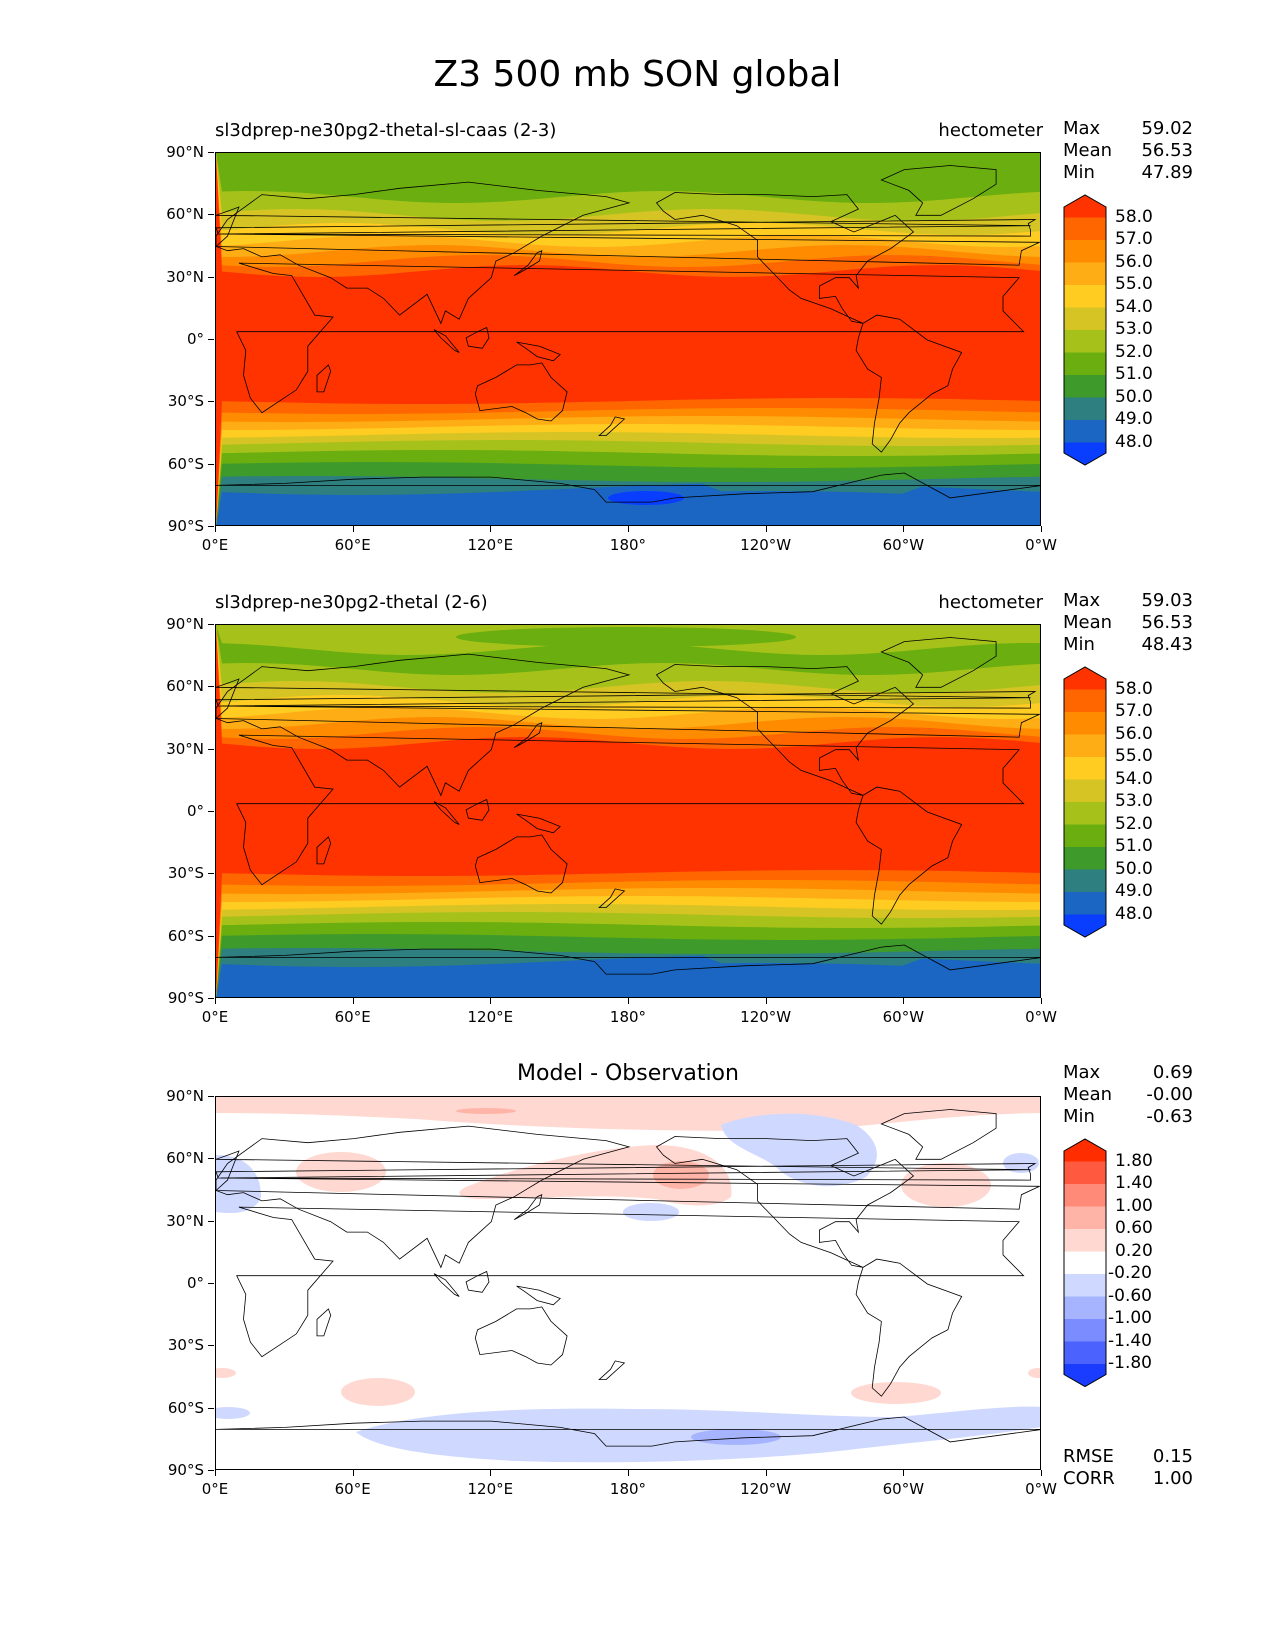 The image size is (1275, 1650). What do you see at coordinates (1134, 756) in the screenshot?
I see `colorbar-label: 55.0` at bounding box center [1134, 756].